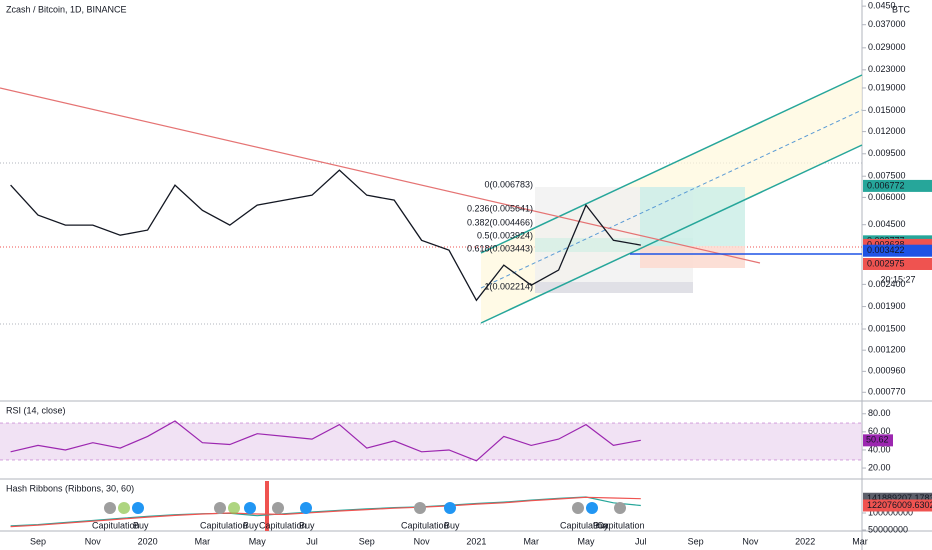  I want to click on pane-title: Hash Ribbons (Ribbons, 30, 60), so click(70, 488).